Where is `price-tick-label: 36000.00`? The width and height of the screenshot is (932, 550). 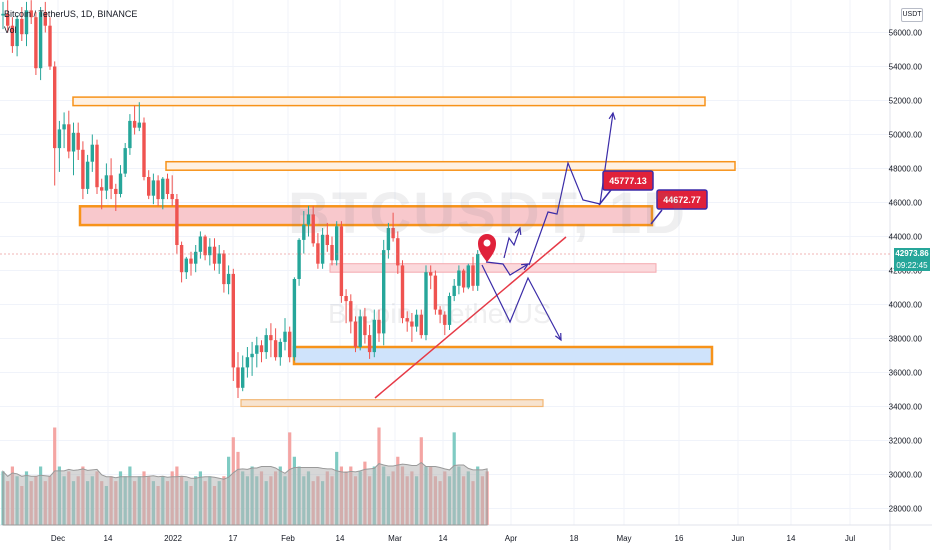 price-tick-label: 36000.00 is located at coordinates (906, 373).